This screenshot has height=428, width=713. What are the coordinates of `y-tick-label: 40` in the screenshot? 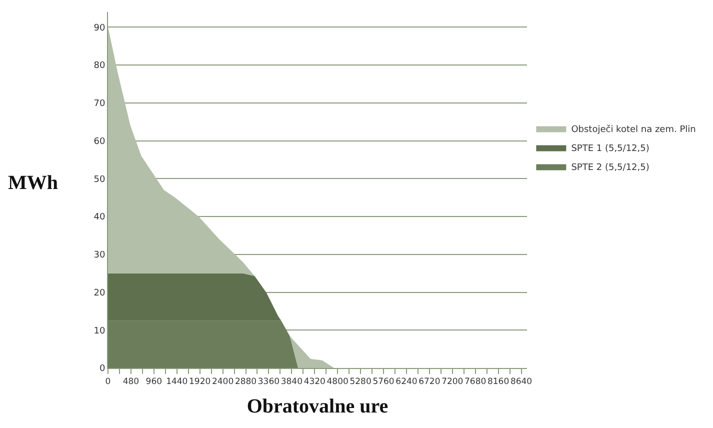 It's located at (100, 217).